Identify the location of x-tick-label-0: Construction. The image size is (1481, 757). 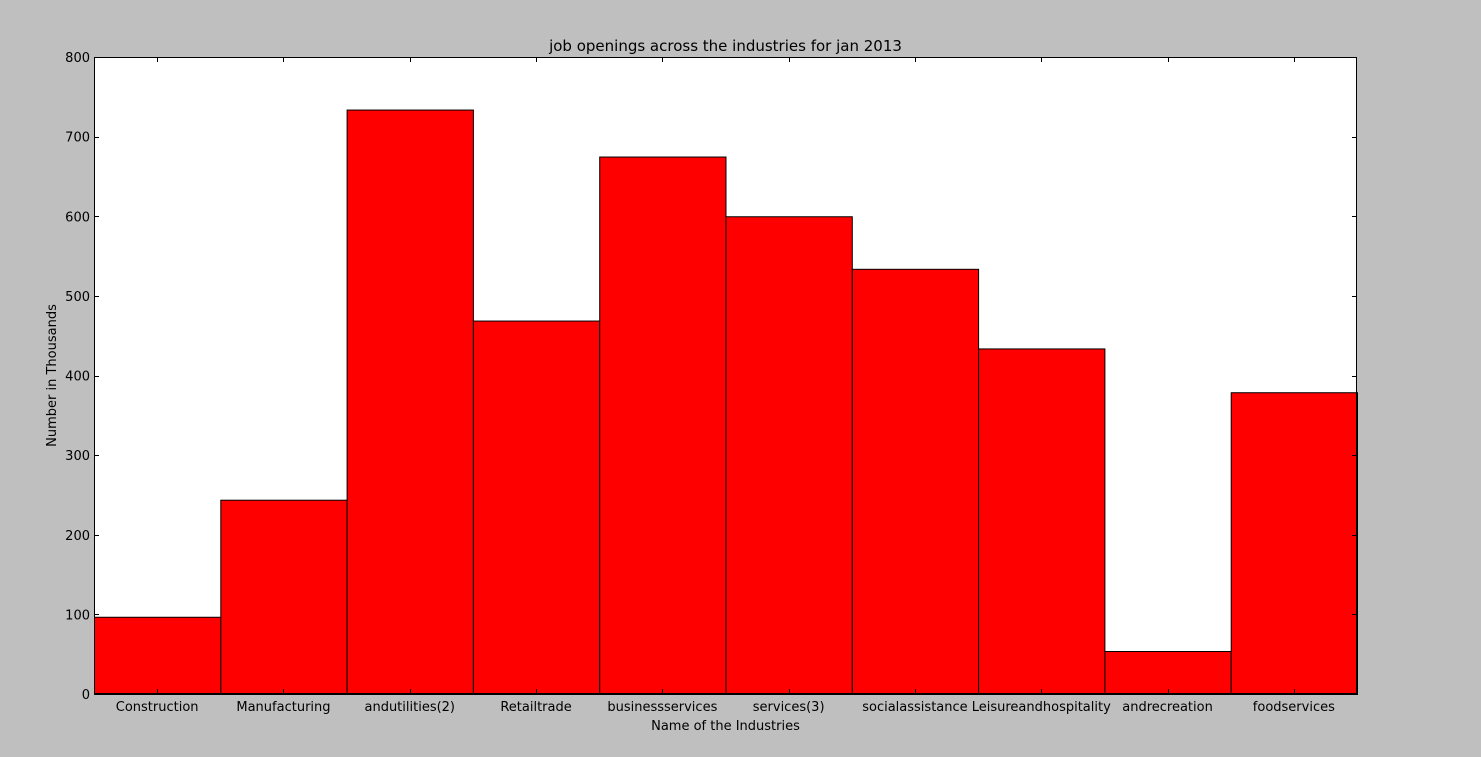
(157, 707).